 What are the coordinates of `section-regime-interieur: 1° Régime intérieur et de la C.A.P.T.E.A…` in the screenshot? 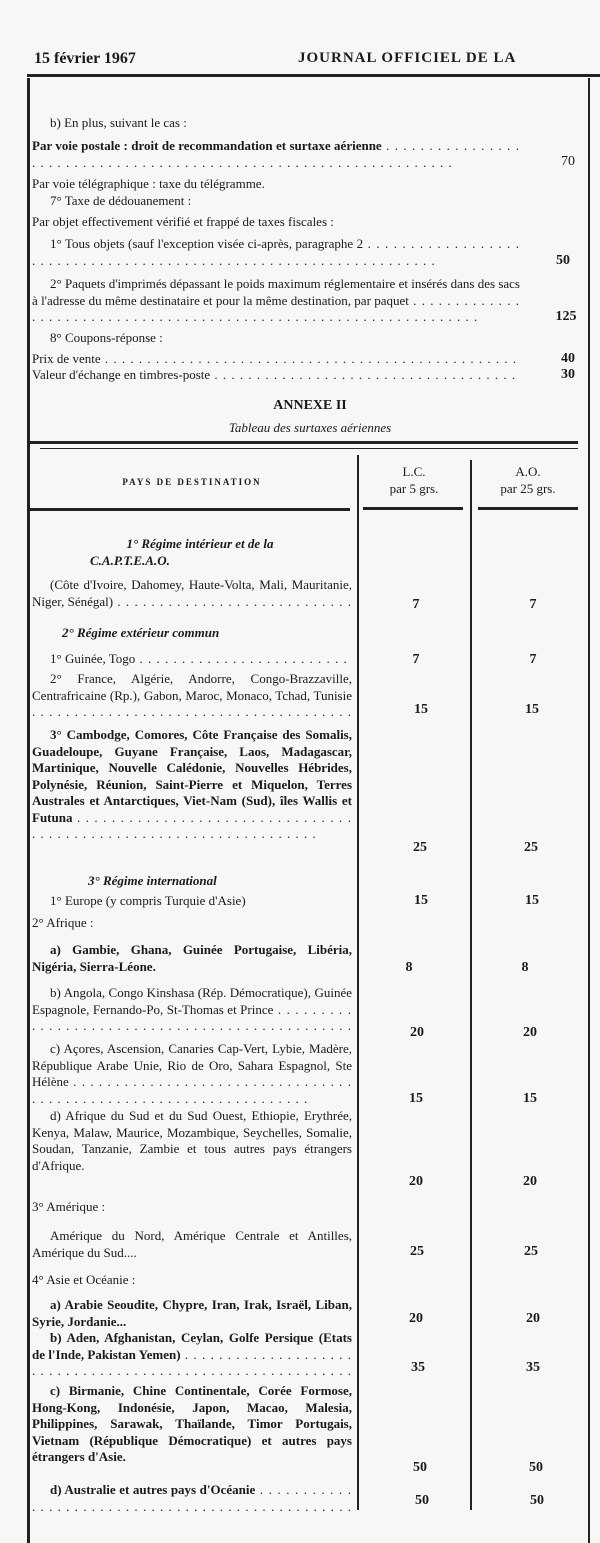 It's located at (182, 552).